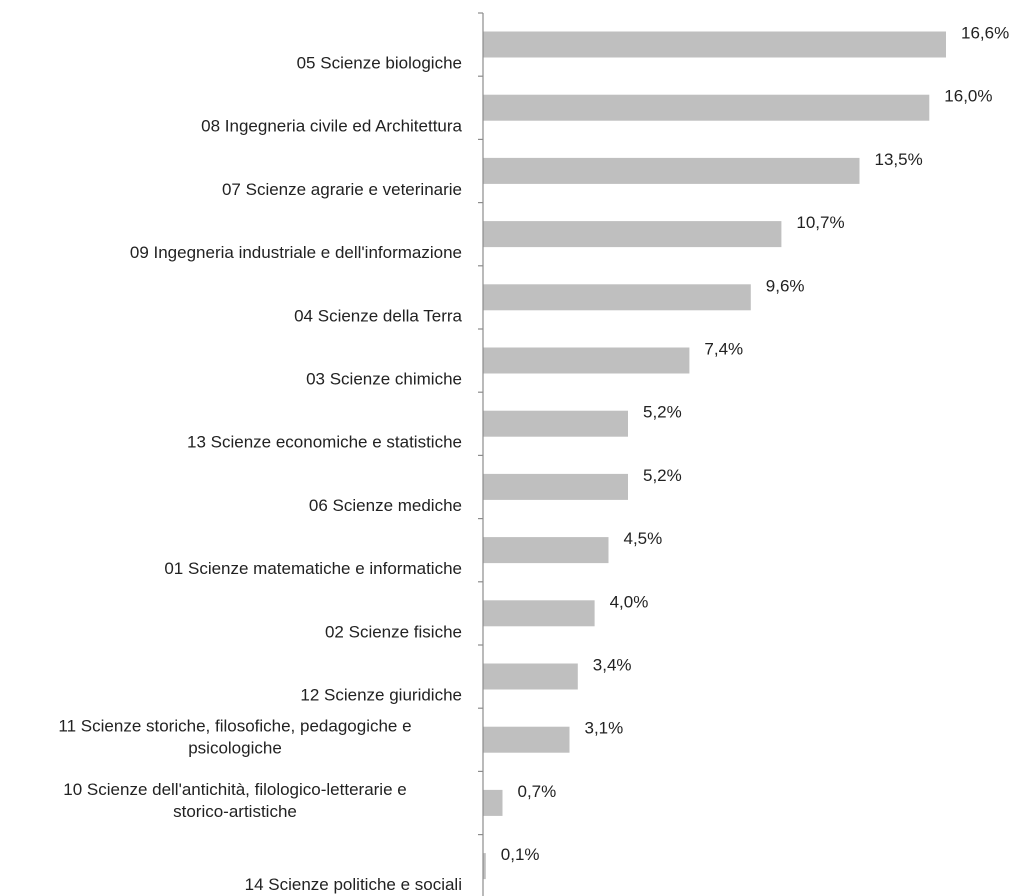 The width and height of the screenshot is (1025, 896). I want to click on value-label: 10,7%, so click(820, 222).